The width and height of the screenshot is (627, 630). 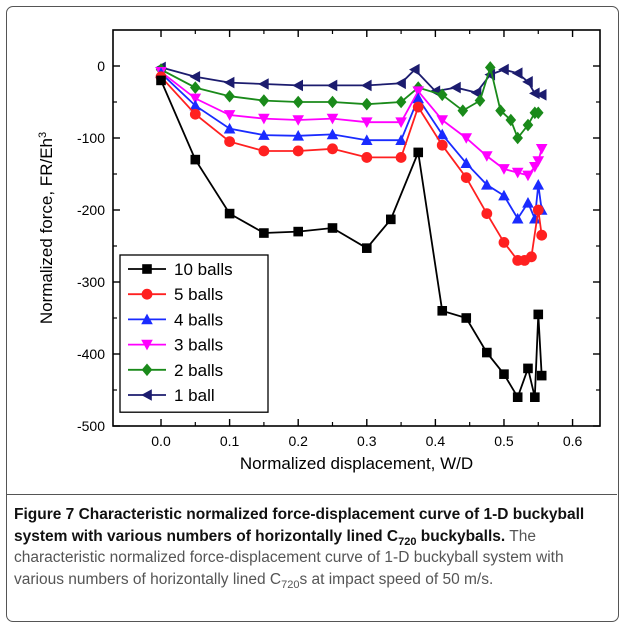 I want to click on legend-box, so click(x=194, y=333).